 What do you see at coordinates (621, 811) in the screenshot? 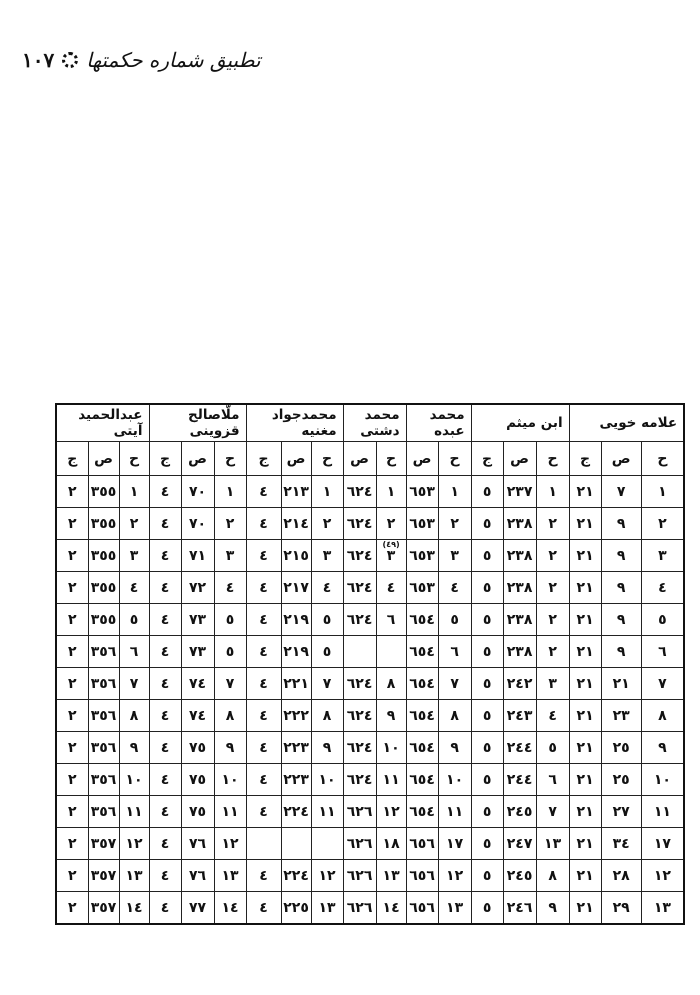
I see `cell-value: ٢٧` at bounding box center [621, 811].